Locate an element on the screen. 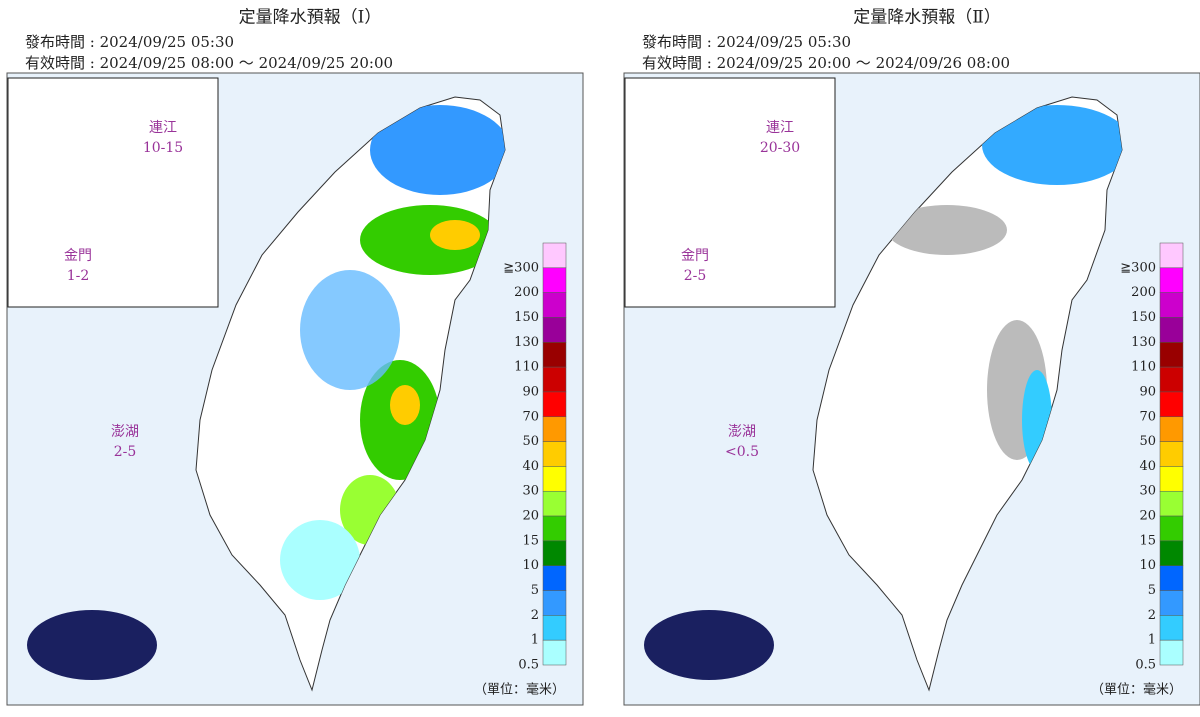 The image size is (1200, 717). region-range: 20-30 is located at coordinates (780, 148).